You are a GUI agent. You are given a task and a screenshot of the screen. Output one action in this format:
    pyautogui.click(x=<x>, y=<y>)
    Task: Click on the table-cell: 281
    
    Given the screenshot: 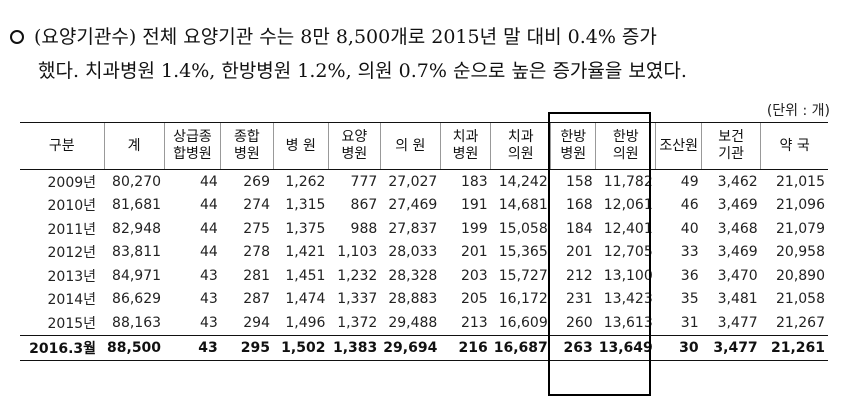 What is the action you would take?
    pyautogui.click(x=256, y=275)
    